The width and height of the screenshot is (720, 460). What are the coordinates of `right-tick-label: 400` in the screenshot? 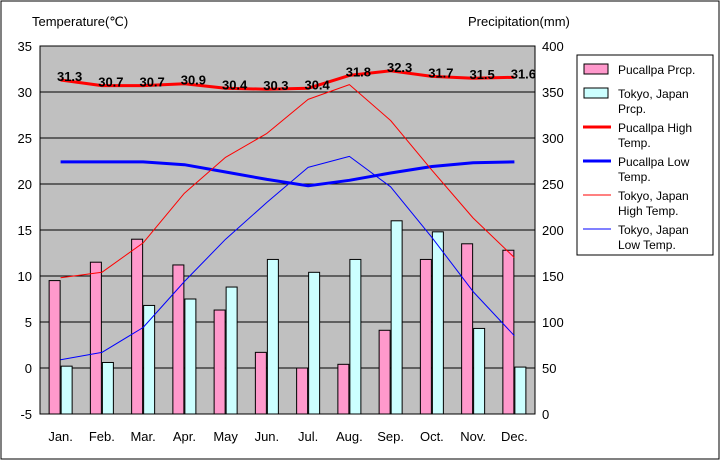 It's located at (553, 46).